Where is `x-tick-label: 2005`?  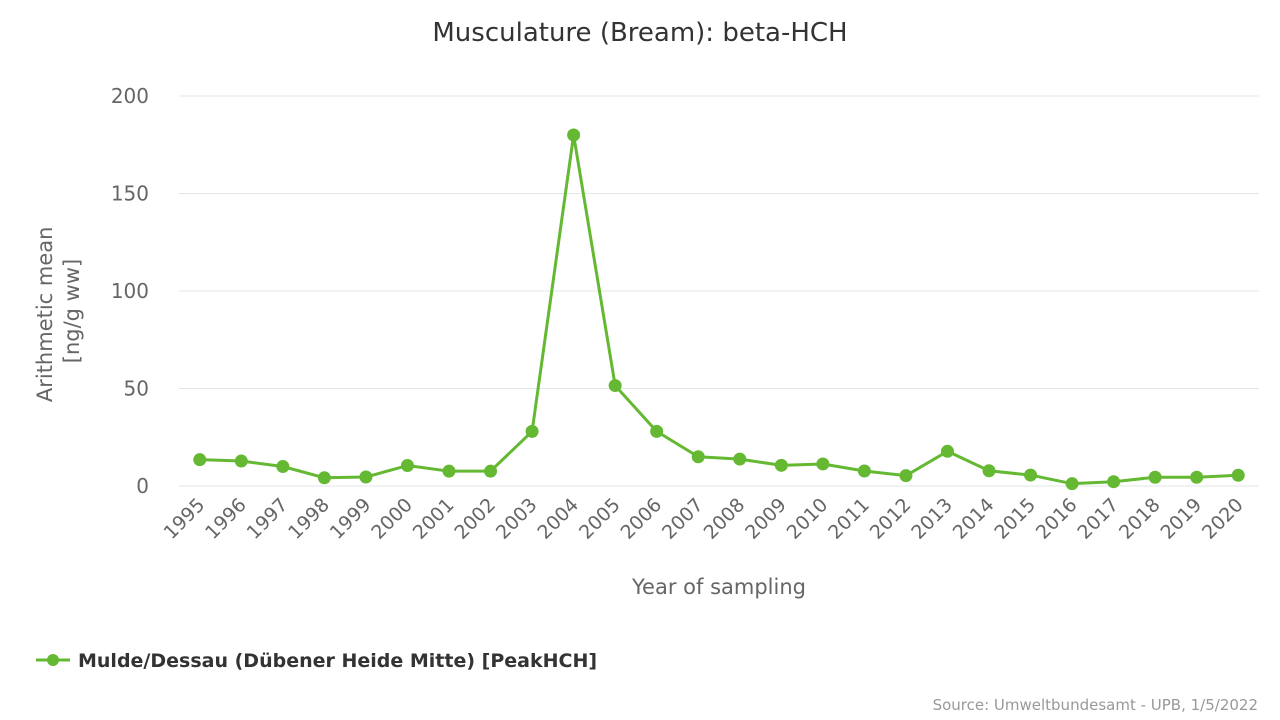 x-tick-label: 2005 is located at coordinates (600, 519).